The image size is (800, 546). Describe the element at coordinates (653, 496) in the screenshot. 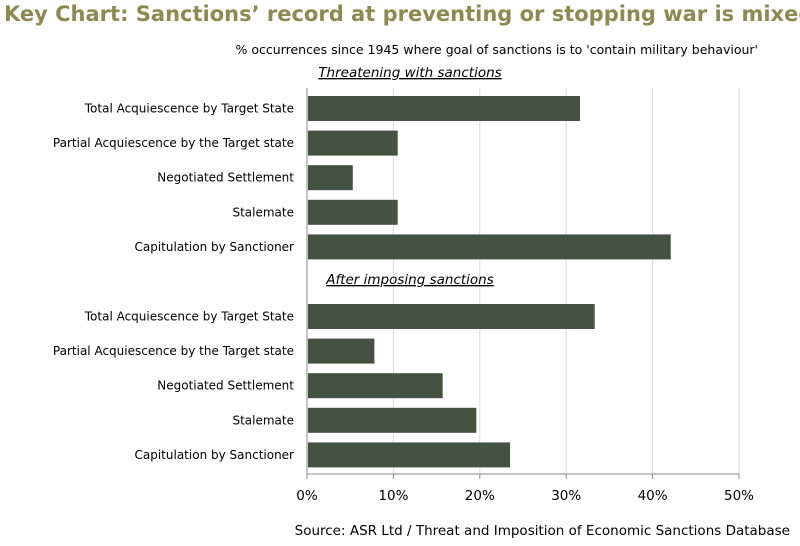

I see `x-tick-label: 40%` at that location.